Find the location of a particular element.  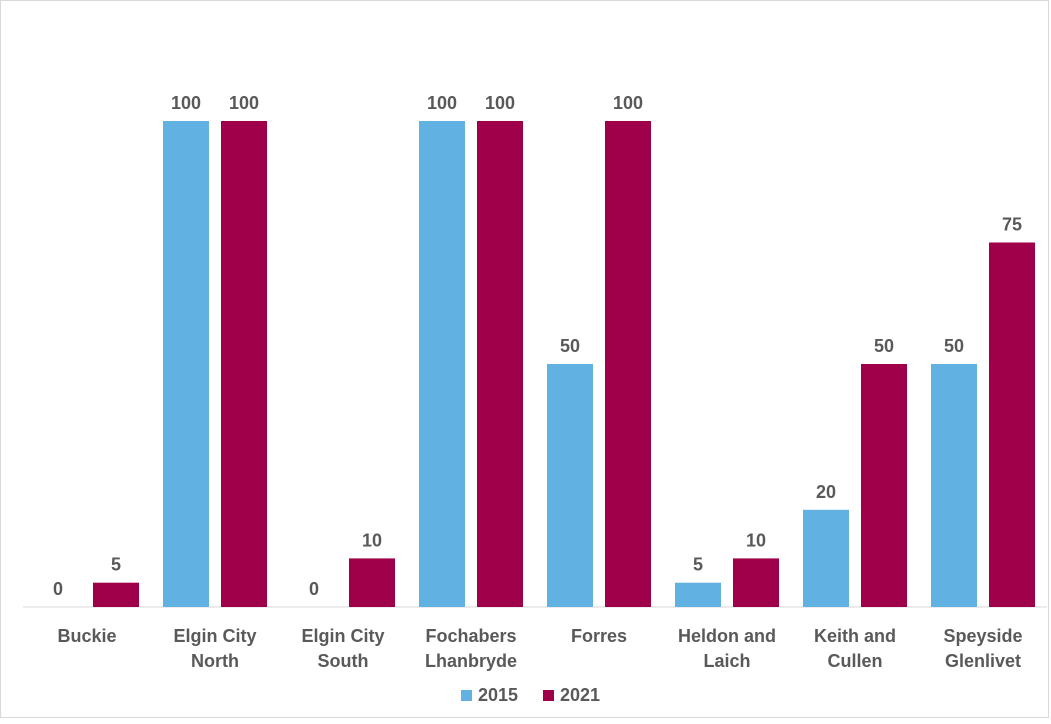

bar-2015-forres is located at coordinates (570, 485).